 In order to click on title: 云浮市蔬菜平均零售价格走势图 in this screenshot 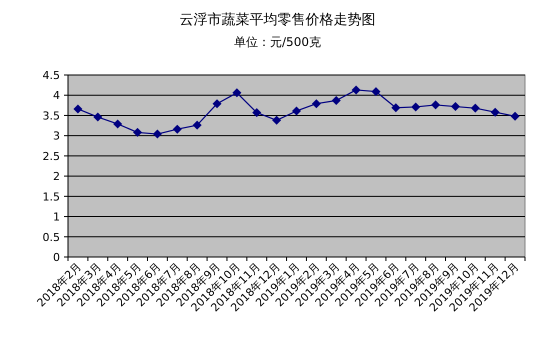, I will do `click(278, 20)`.